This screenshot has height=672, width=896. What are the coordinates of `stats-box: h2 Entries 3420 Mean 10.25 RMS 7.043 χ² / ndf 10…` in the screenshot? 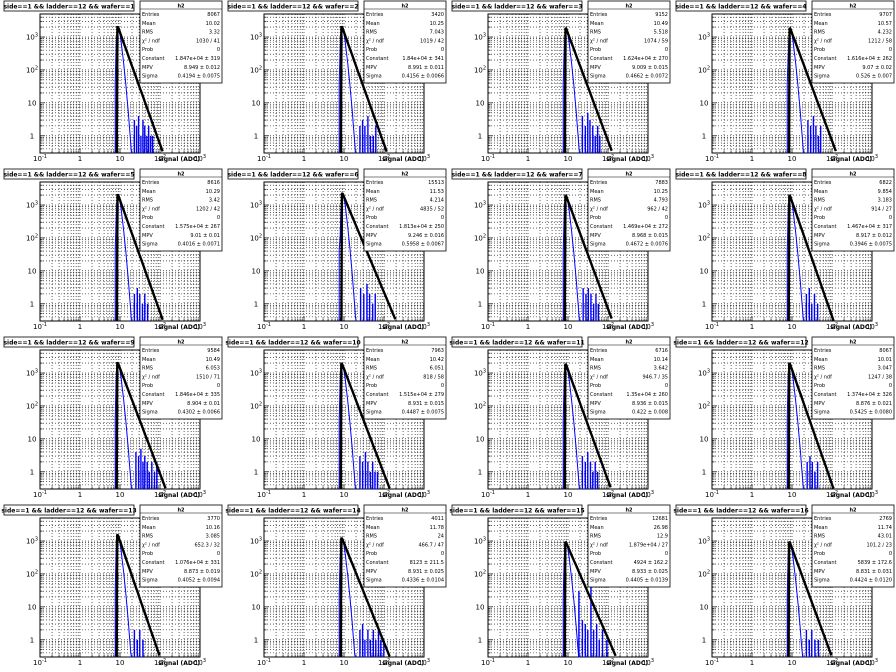 It's located at (405, 42).